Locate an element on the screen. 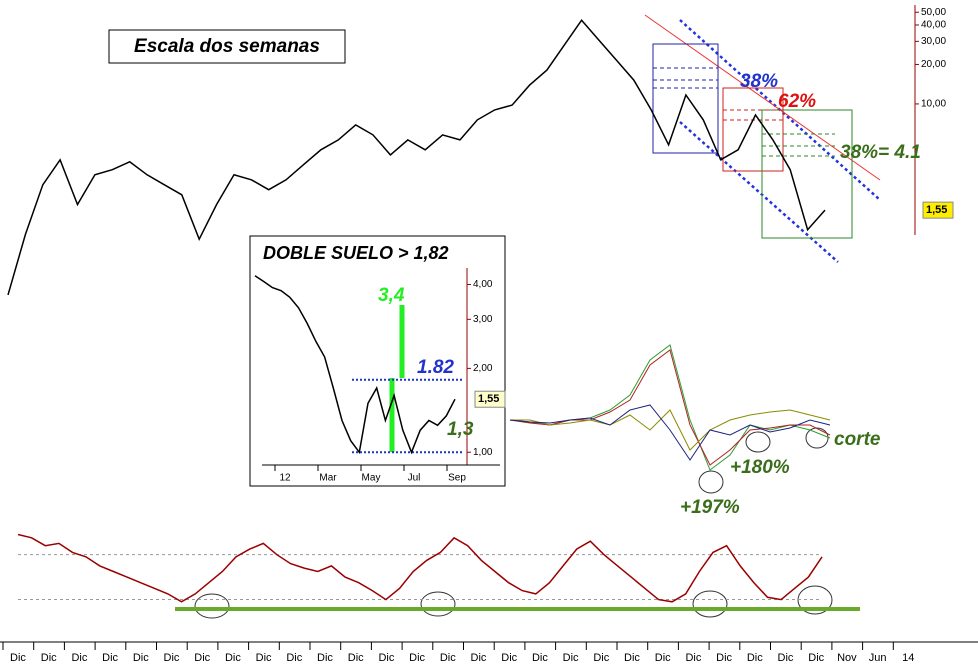  annotation: 1,3 is located at coordinates (460, 429).